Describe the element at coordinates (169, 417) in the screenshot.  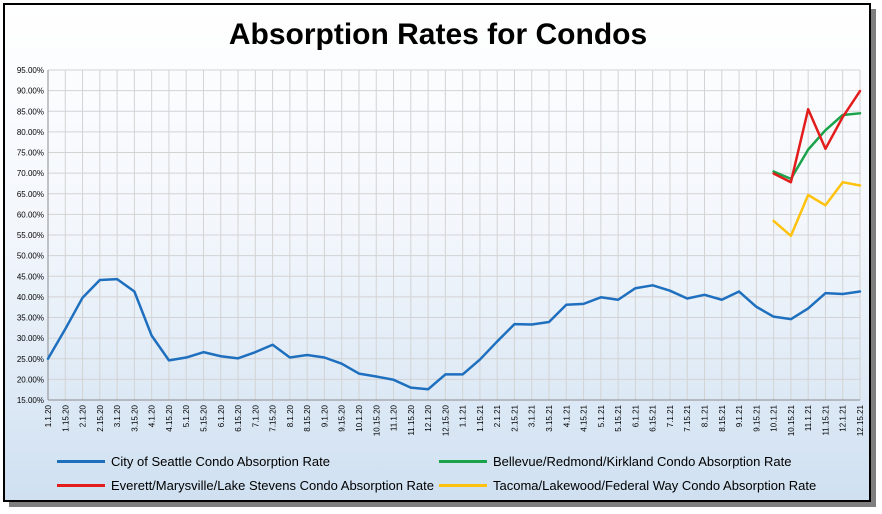
I see `x-tick-label: 4.15.20` at that location.